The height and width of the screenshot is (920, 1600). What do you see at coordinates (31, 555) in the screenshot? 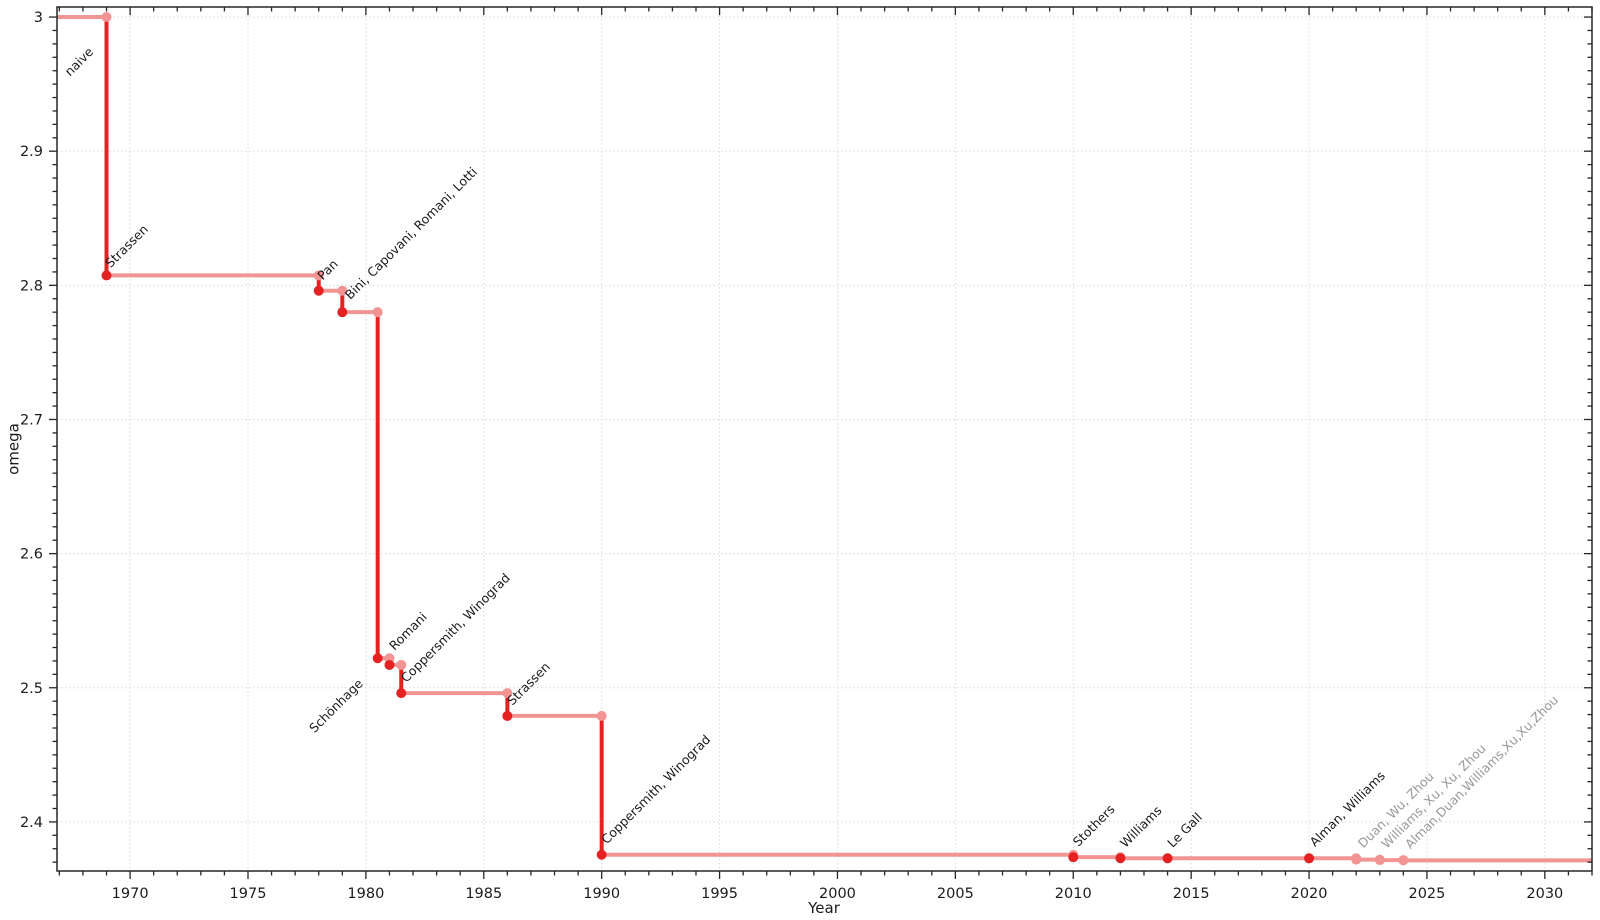
I see `y-tick-label: 2.6` at bounding box center [31, 555].